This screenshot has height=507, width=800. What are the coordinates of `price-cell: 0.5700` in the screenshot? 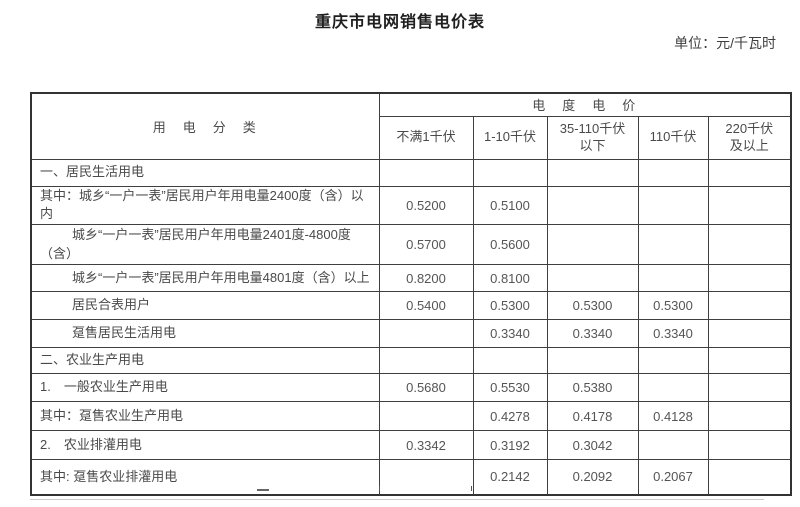 It's located at (426, 245).